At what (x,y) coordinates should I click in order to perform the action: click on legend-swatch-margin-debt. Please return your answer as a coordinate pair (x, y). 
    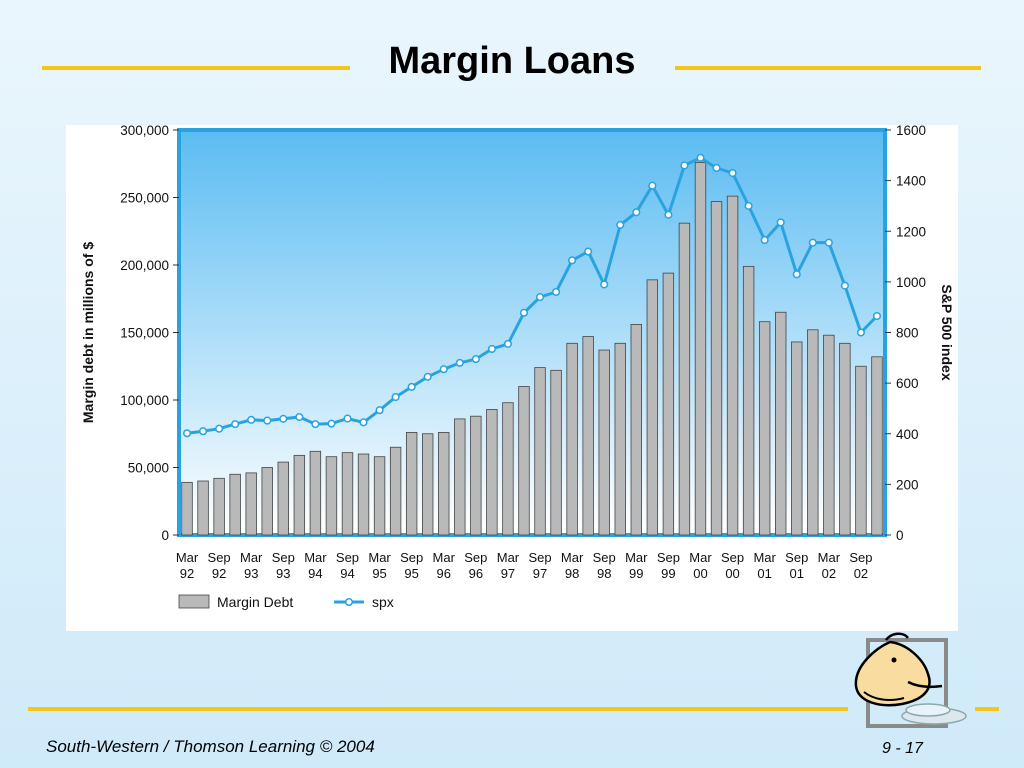
    Looking at the image, I should click on (194, 601).